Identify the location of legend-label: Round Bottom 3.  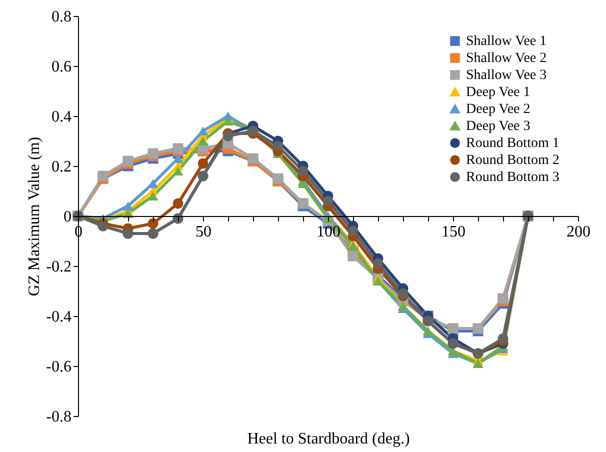
(513, 177).